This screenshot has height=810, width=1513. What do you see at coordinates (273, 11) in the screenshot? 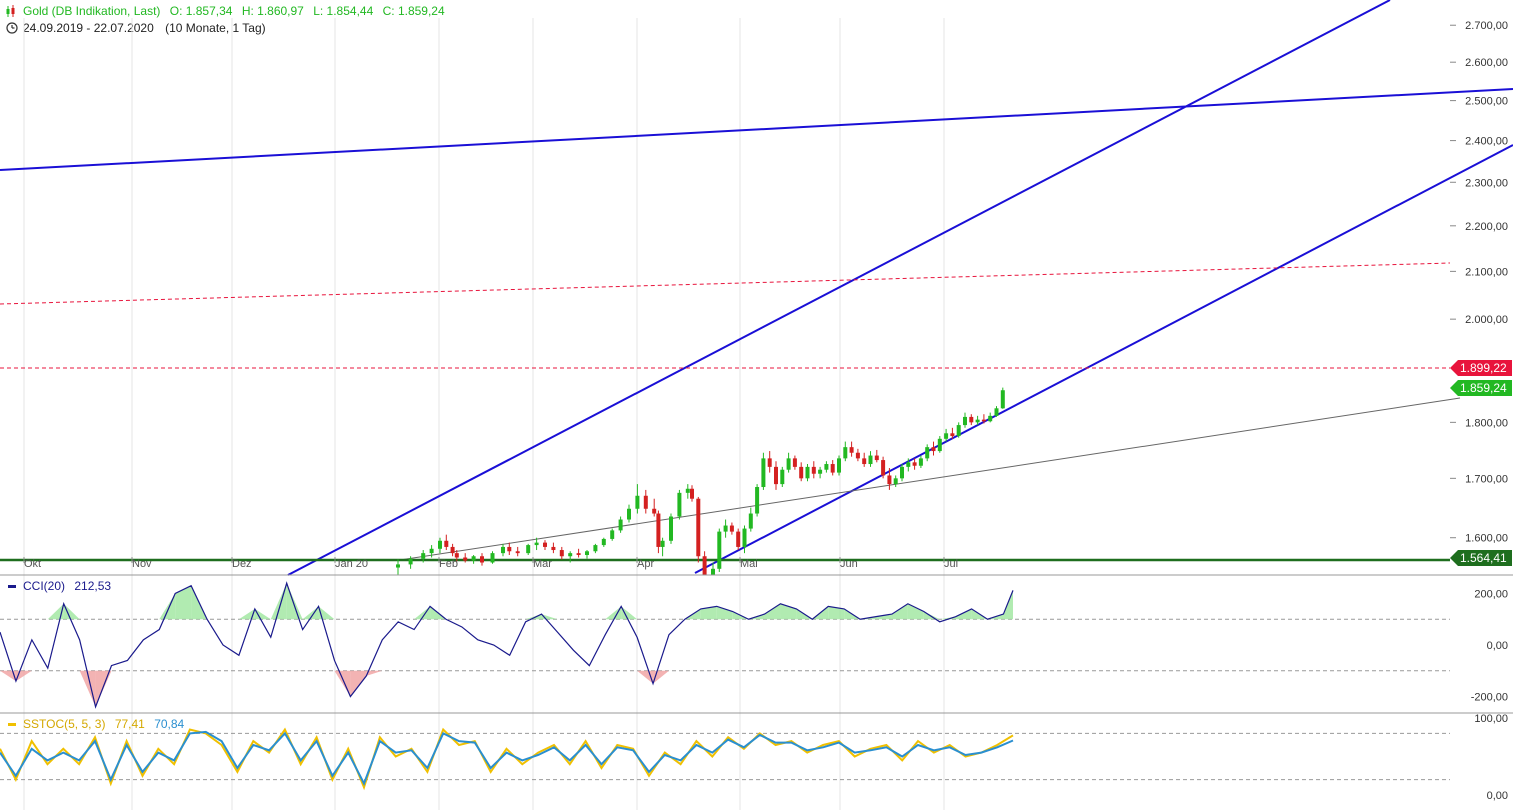
I see `high-value: H: 1.860,97` at bounding box center [273, 11].